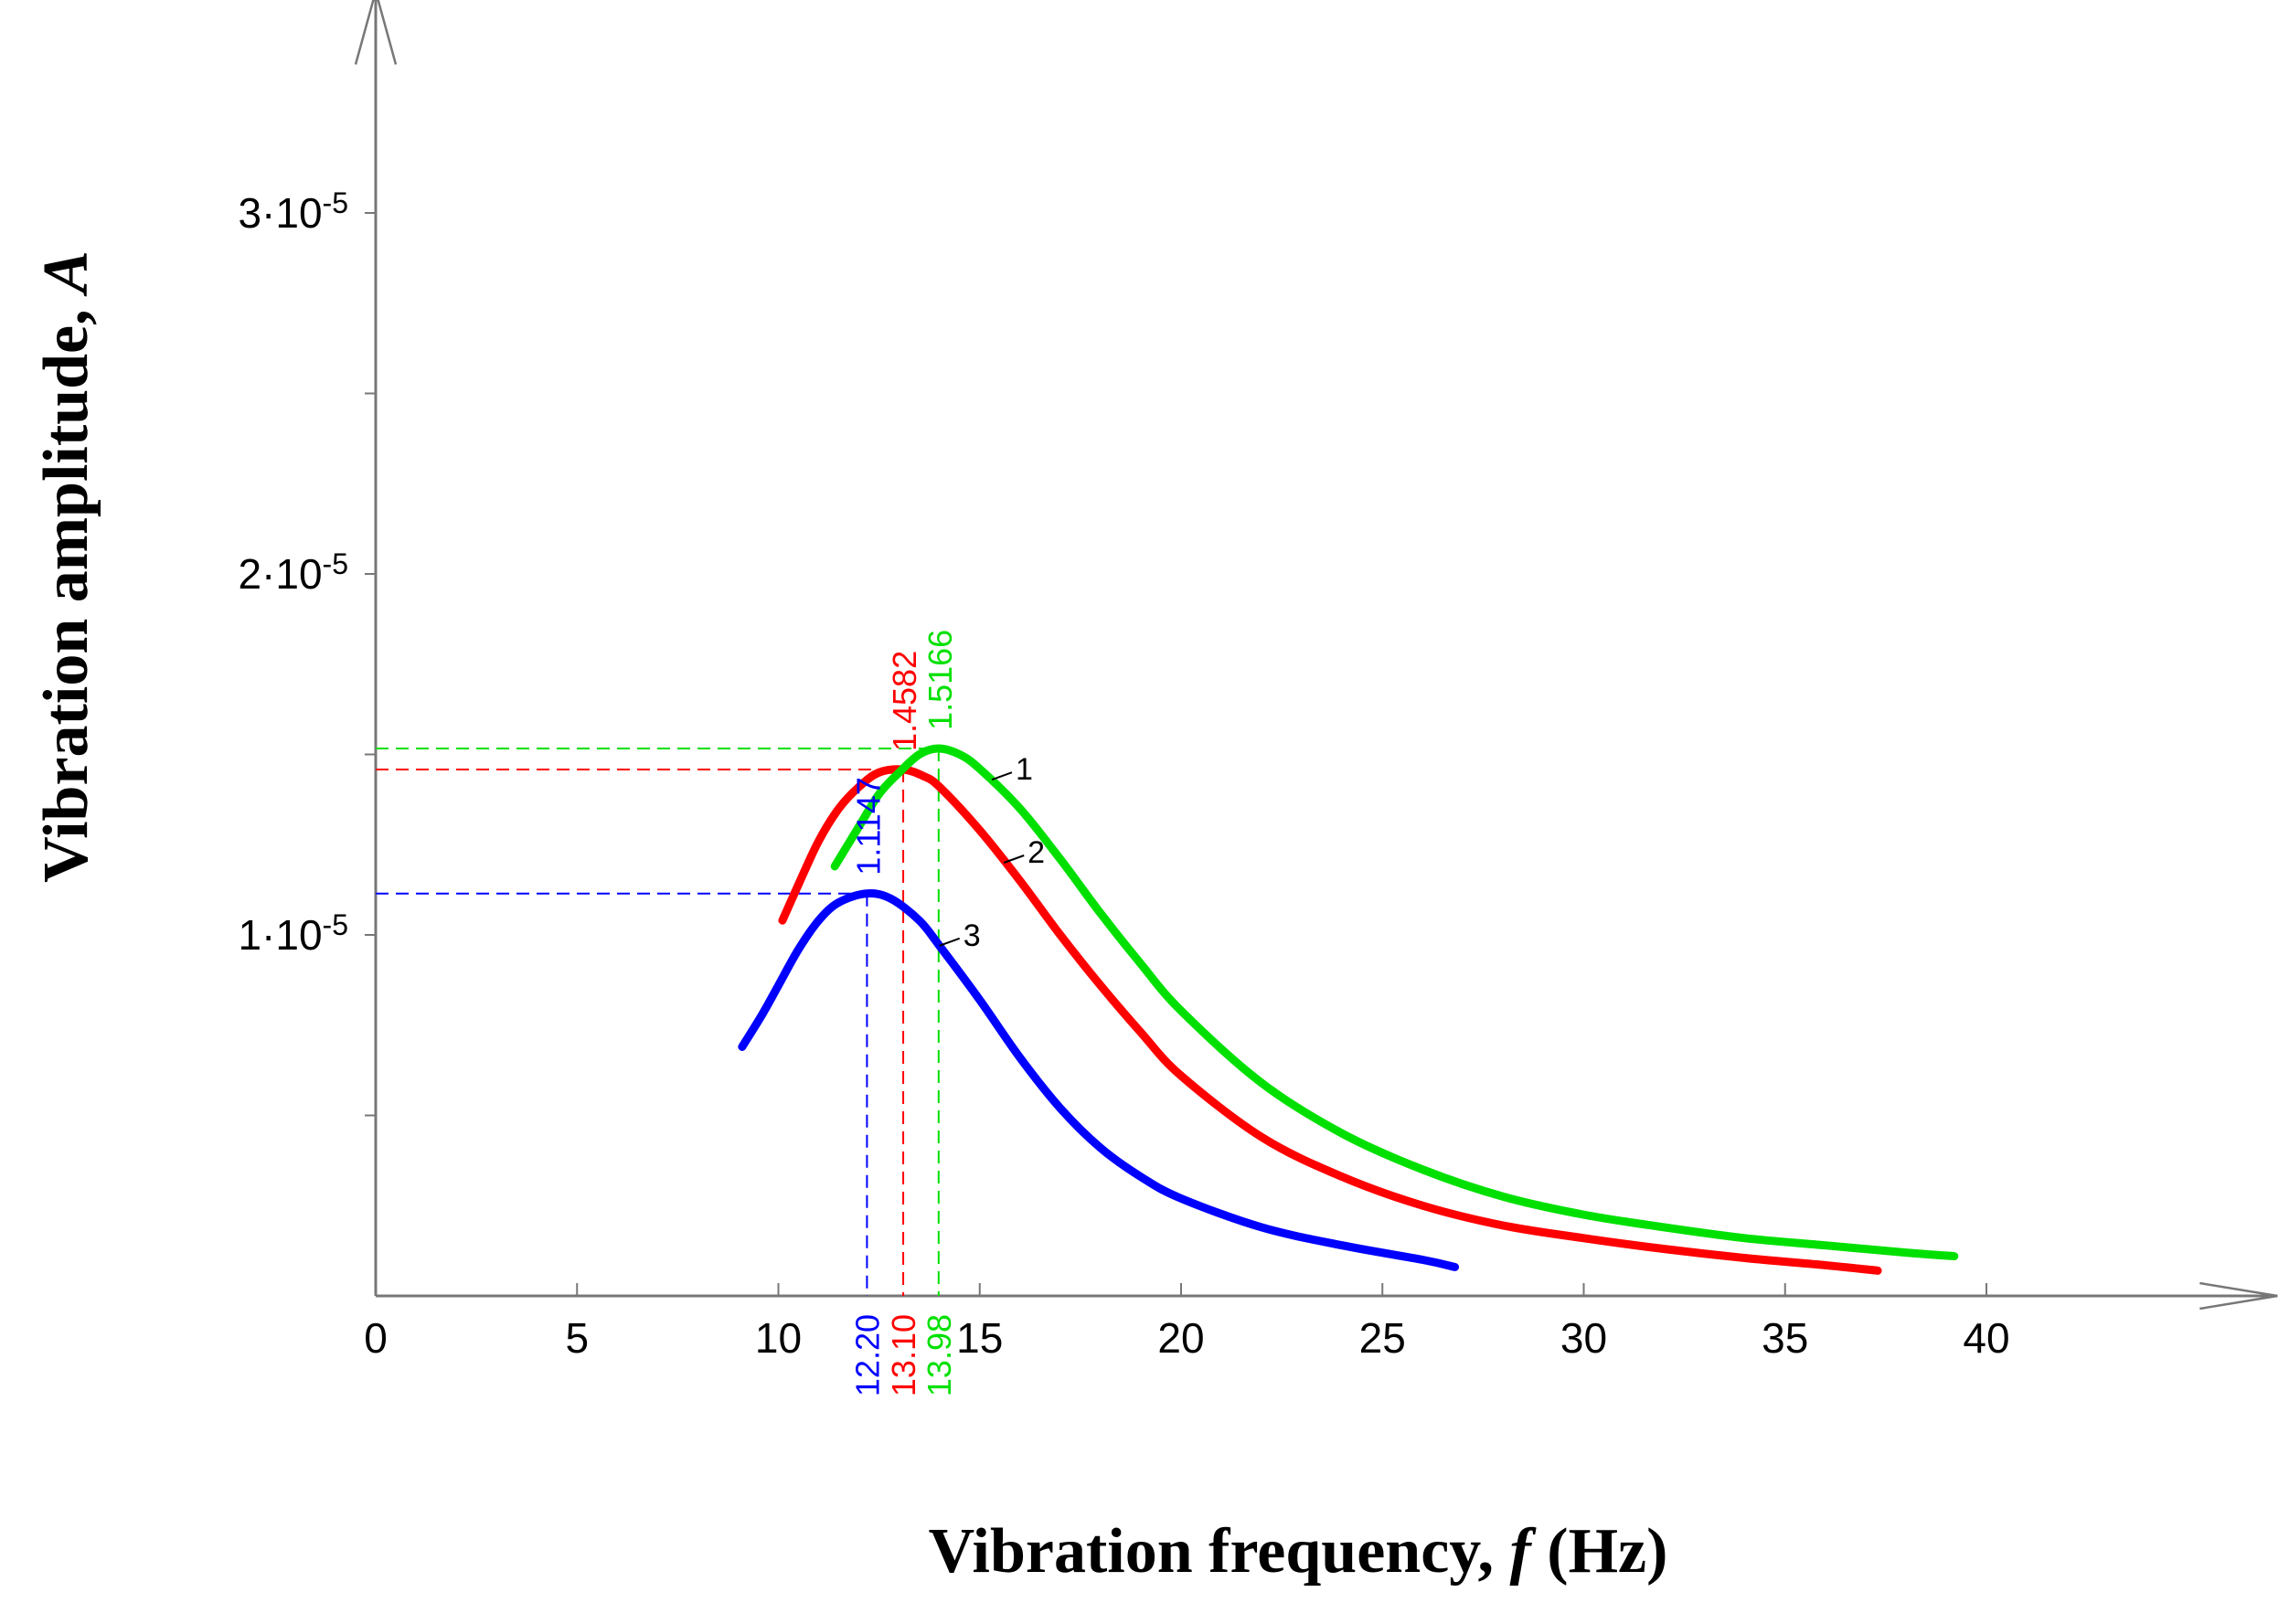  Describe the element at coordinates (1986, 1338) in the screenshot. I see `x-tick-label: 40` at that location.